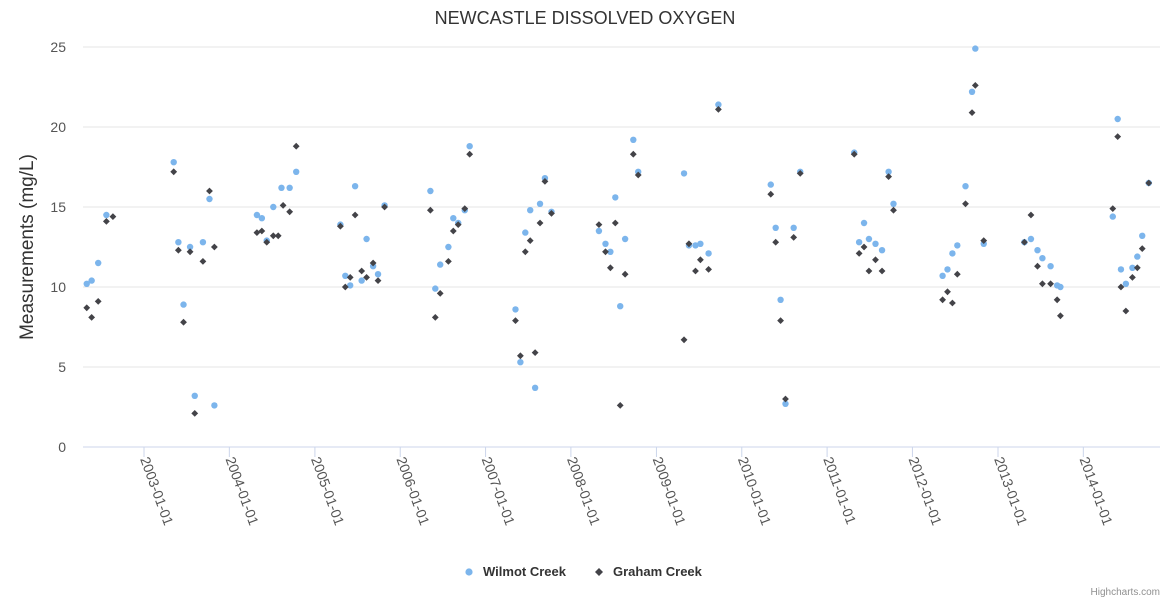 This screenshot has height=600, width=1170. What do you see at coordinates (649, 571) in the screenshot?
I see `legend-item-graham-creek: Graham Creek` at bounding box center [649, 571].